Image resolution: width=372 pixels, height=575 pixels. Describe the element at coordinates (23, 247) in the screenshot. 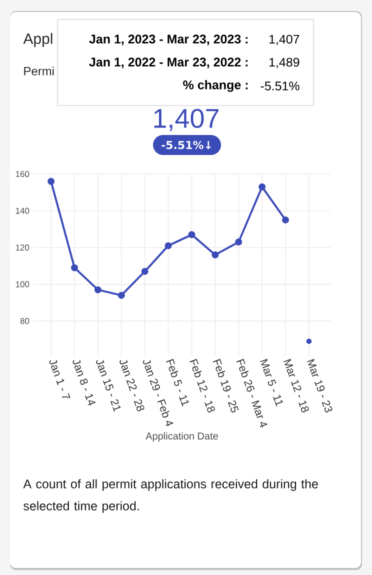

I see `y-tick-label: 120` at that location.